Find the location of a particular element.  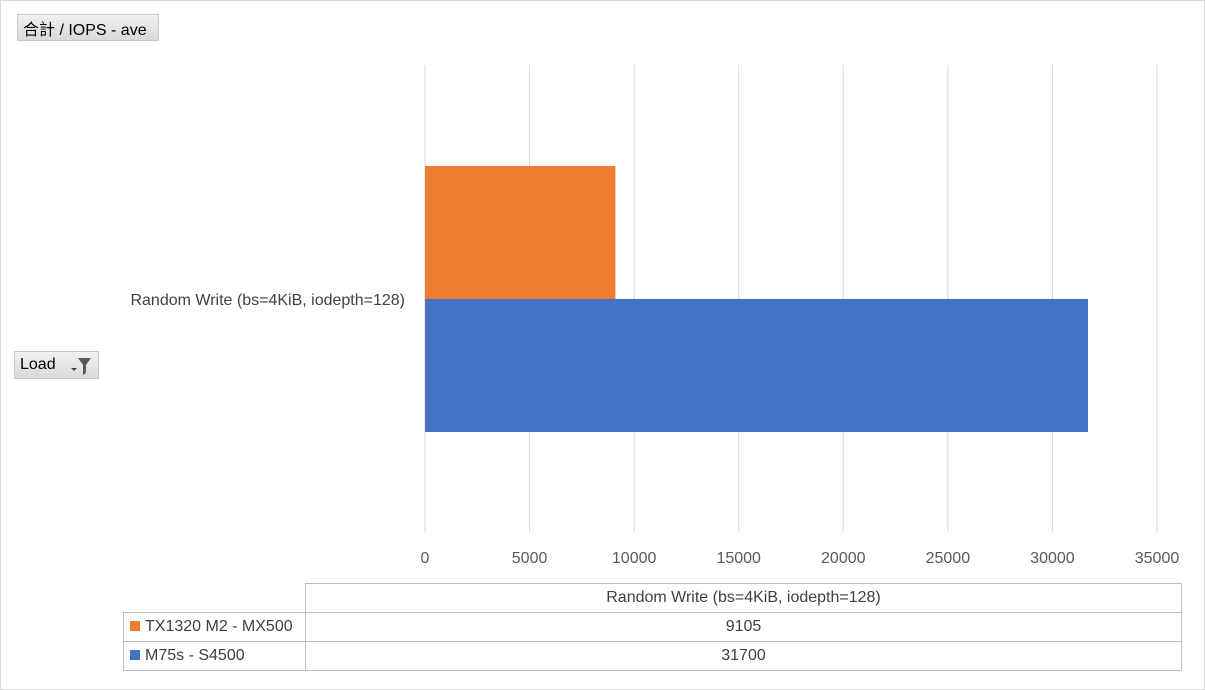

legend-label: M75s - S4500 is located at coordinates (195, 655).